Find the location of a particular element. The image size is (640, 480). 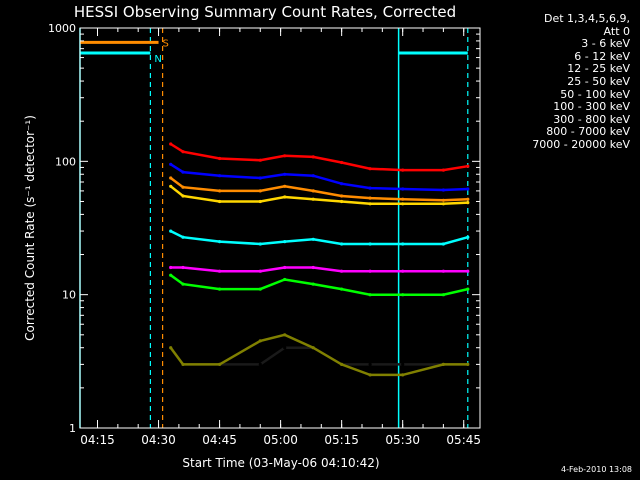

y-tick-label: 1 is located at coordinates (72, 428).